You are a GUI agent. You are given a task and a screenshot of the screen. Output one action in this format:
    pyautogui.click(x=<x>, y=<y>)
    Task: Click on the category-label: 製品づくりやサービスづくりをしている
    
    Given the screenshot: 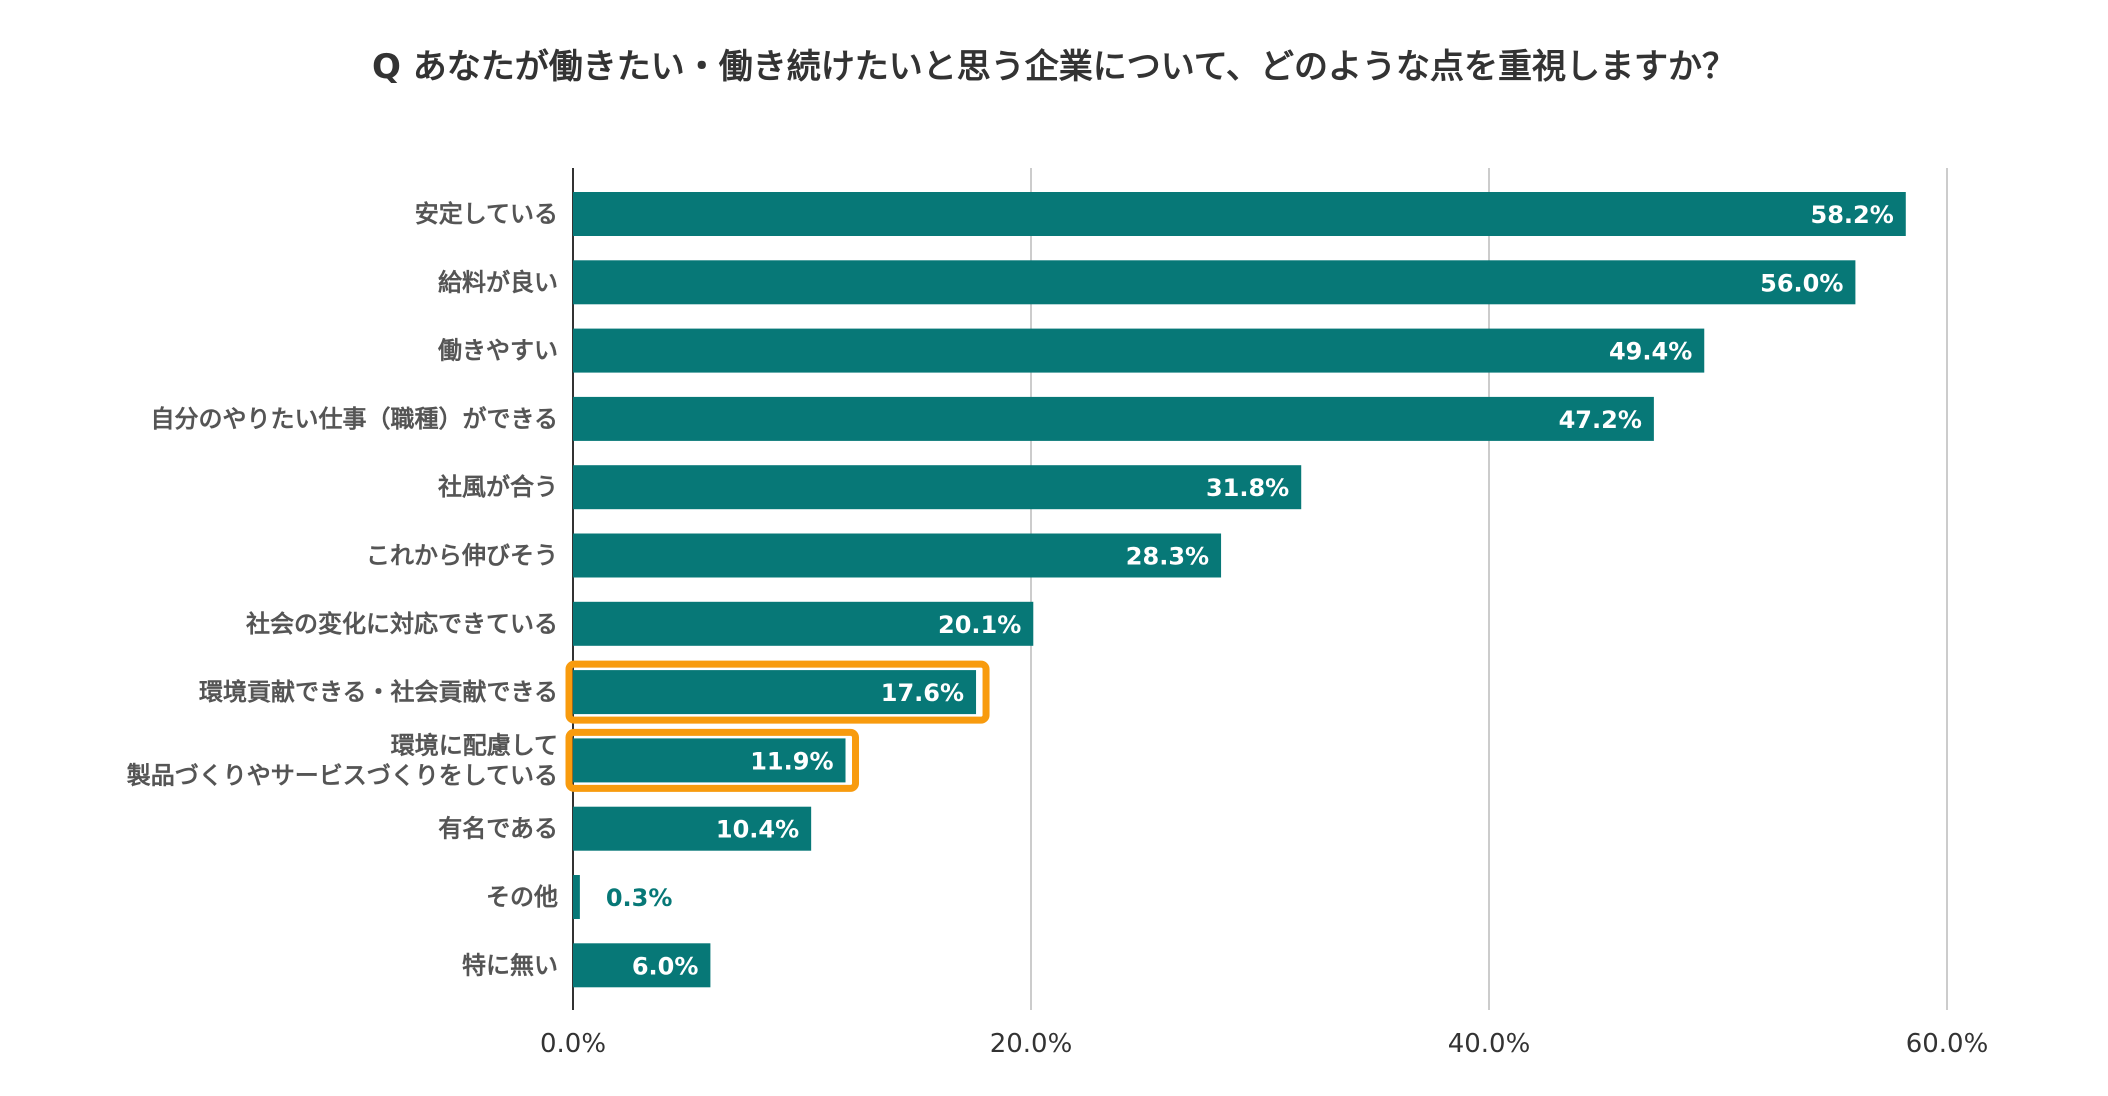 What is the action you would take?
    pyautogui.click(x=342, y=775)
    